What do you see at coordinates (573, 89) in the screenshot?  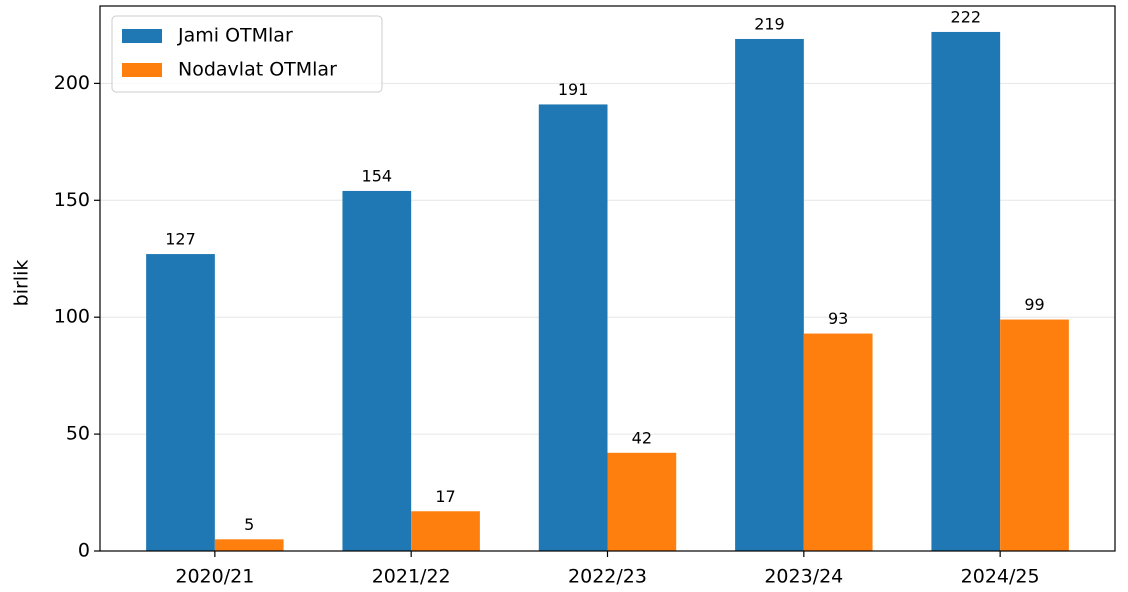 I see `value-label: 191` at bounding box center [573, 89].